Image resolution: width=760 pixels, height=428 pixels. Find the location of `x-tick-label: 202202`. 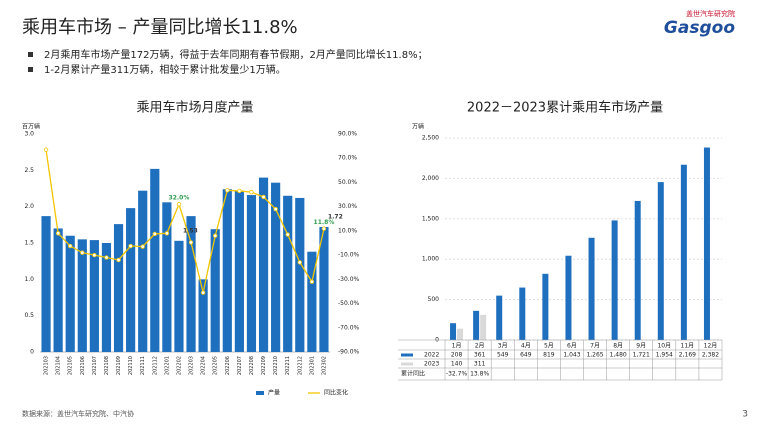

x-tick-label: 202202 is located at coordinates (179, 365).